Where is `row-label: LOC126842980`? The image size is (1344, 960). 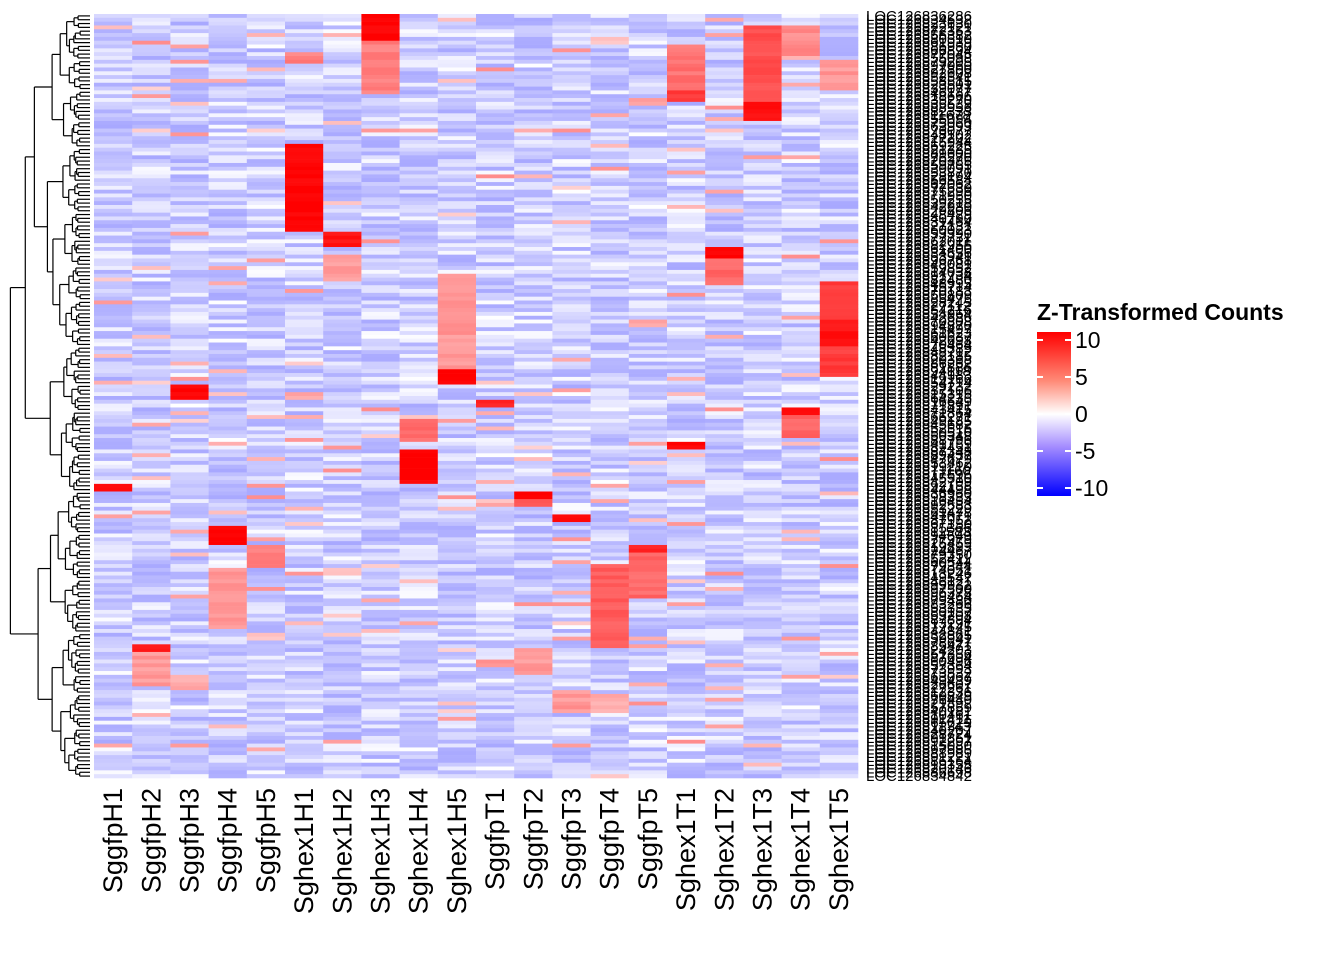 row-label: LOC126842980 is located at coordinates (919, 207).